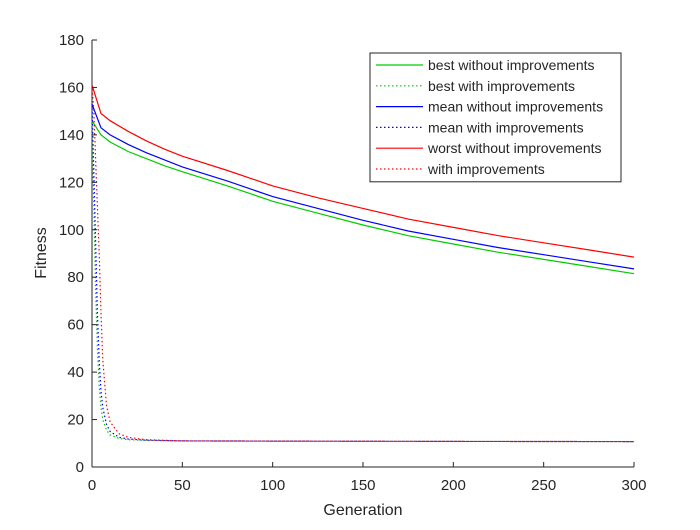  Describe the element at coordinates (71, 182) in the screenshot. I see `y-tick-label: 120` at that location.